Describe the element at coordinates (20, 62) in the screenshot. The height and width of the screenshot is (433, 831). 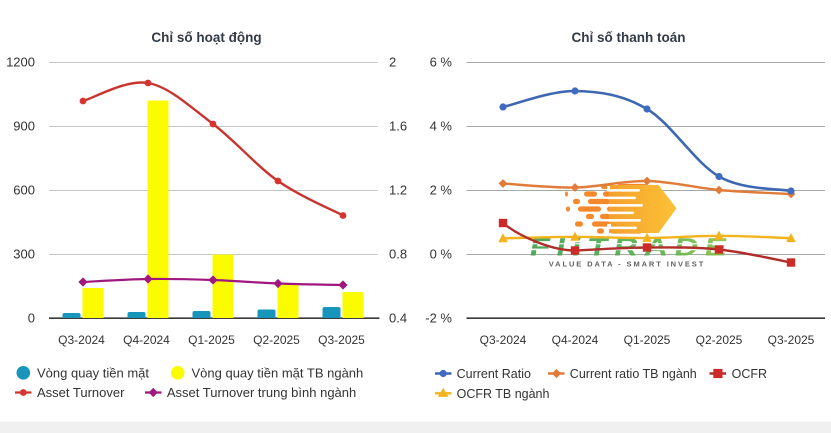
I see `svg-text: 1200` at that location.